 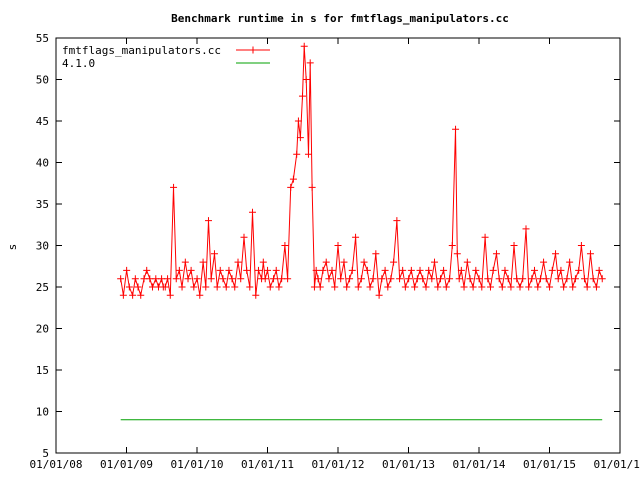 I want to click on x-tick-label: 01/01/11, so click(x=267, y=464).